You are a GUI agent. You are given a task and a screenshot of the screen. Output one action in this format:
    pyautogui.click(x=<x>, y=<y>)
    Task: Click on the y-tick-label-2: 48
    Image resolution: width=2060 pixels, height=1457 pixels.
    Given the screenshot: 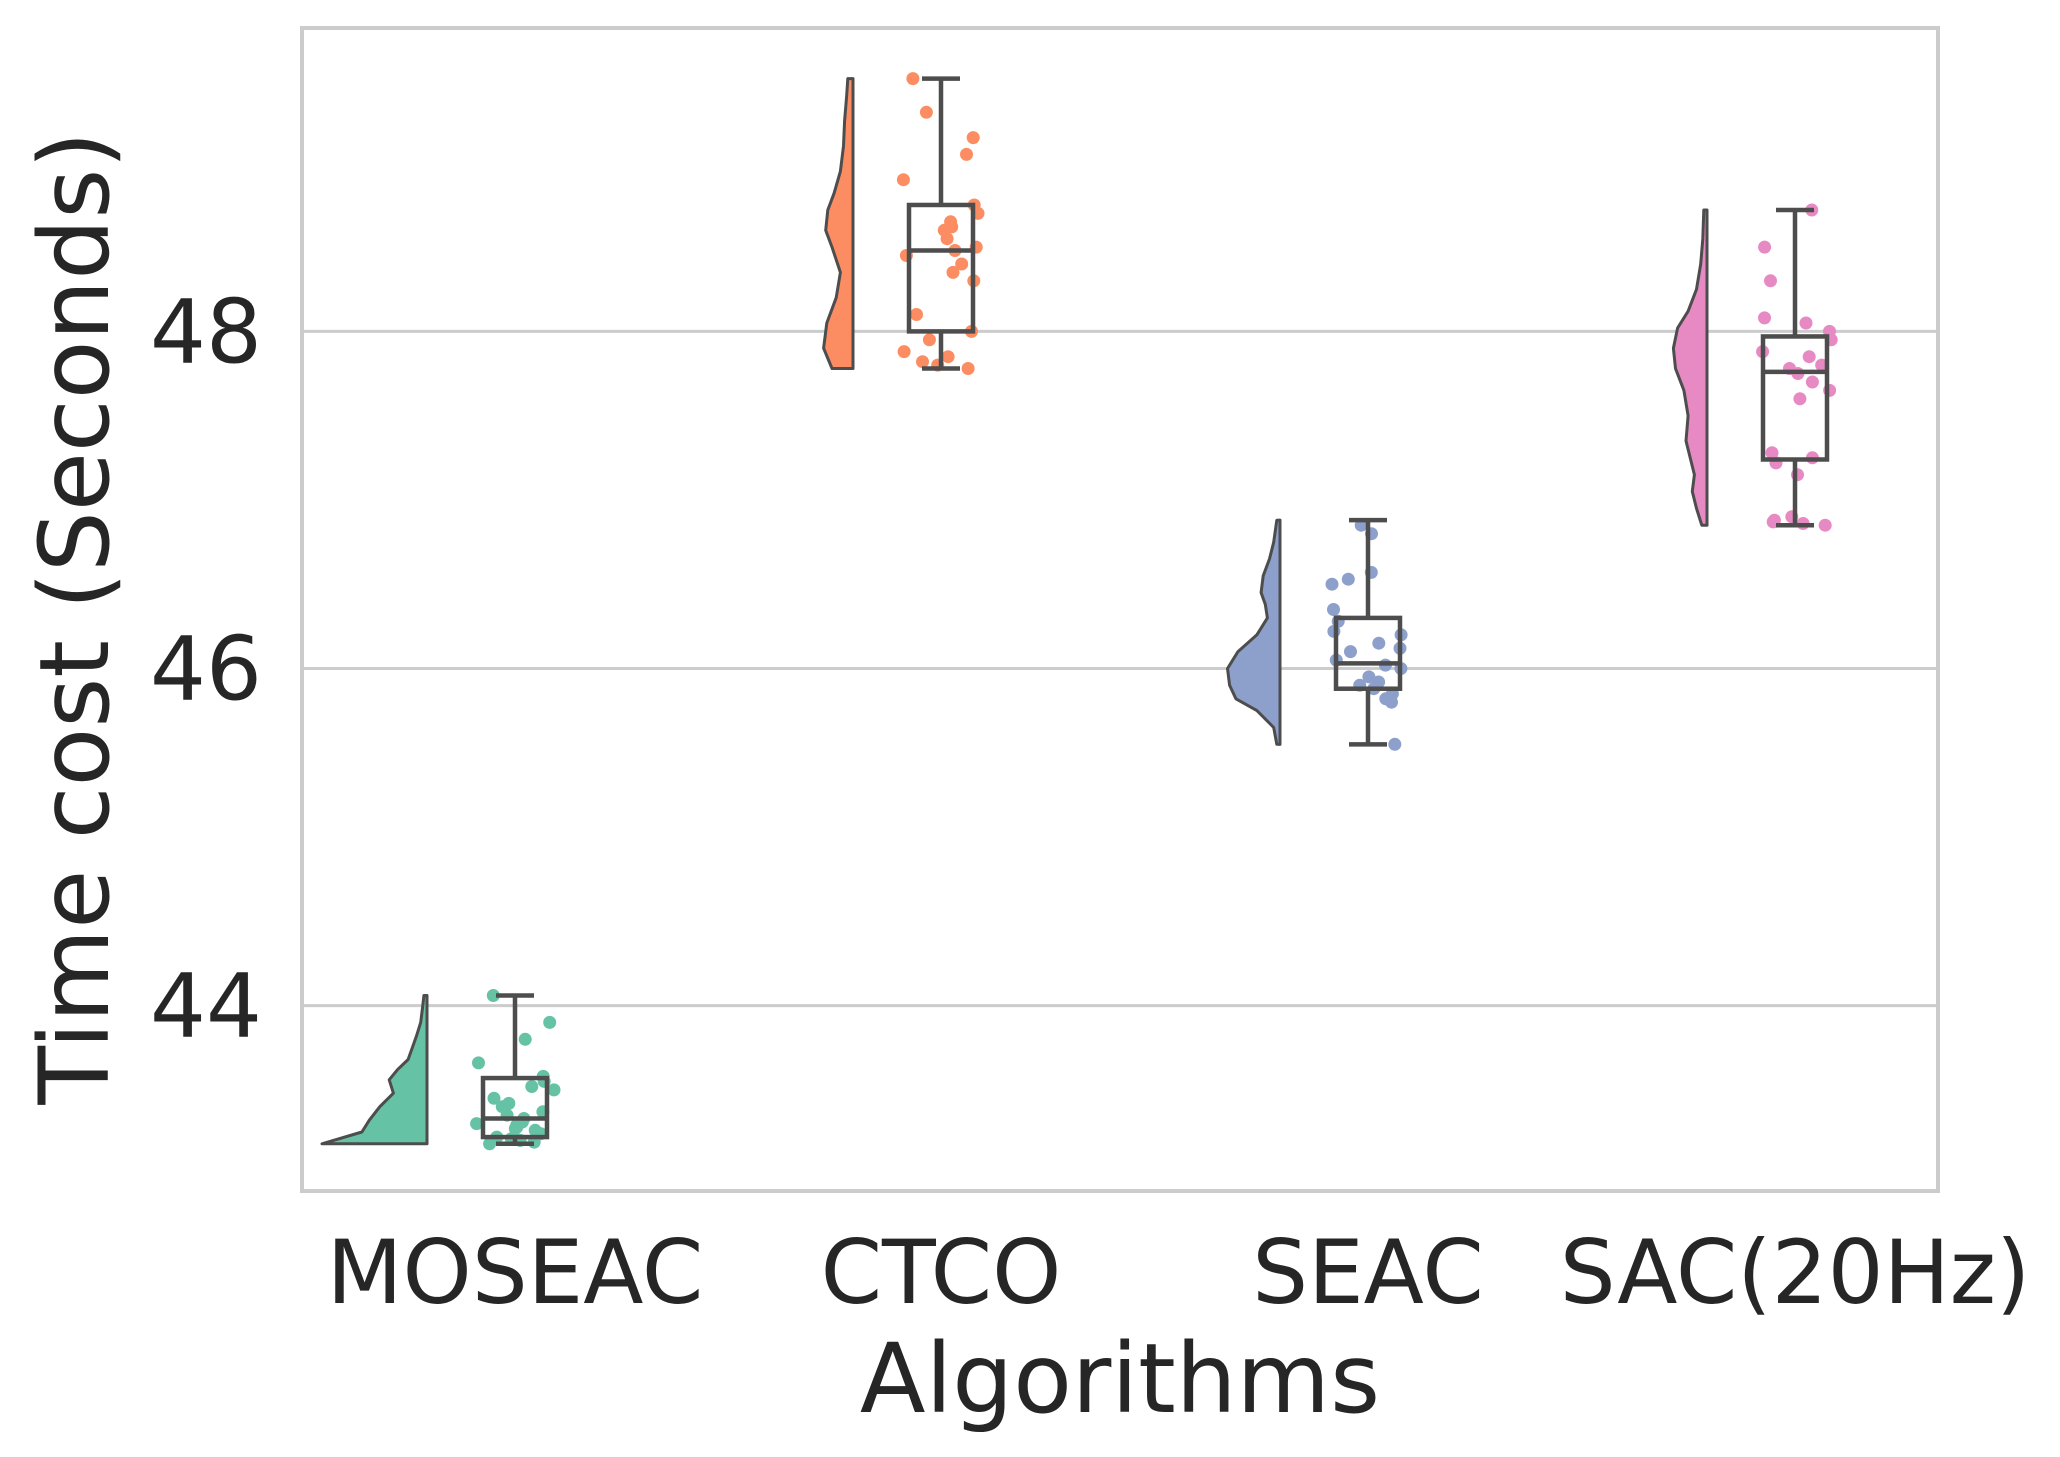 What is the action you would take?
    pyautogui.click(x=206, y=331)
    